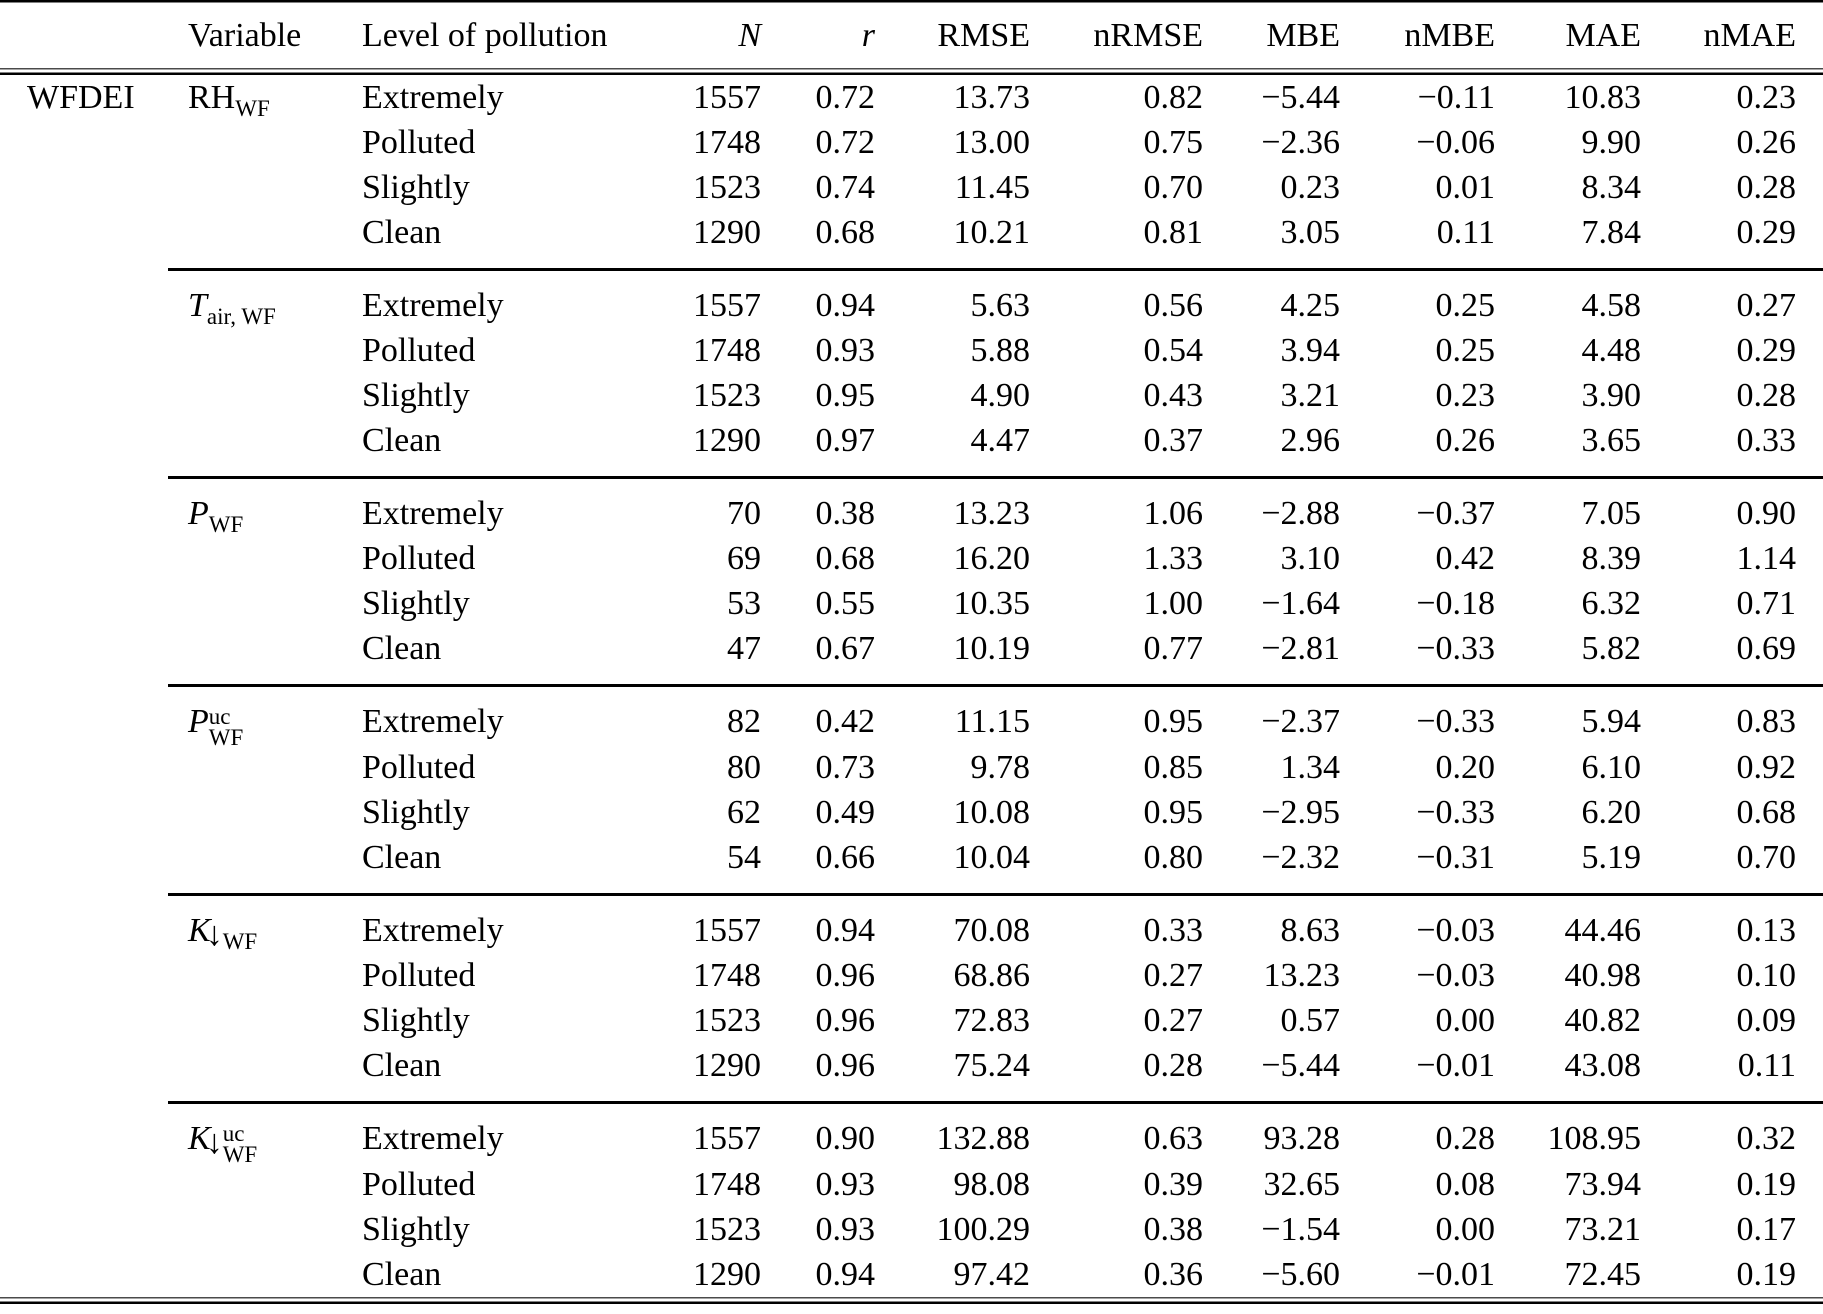  I want to click on variable-math-label: Tair, WF, so click(232, 307).